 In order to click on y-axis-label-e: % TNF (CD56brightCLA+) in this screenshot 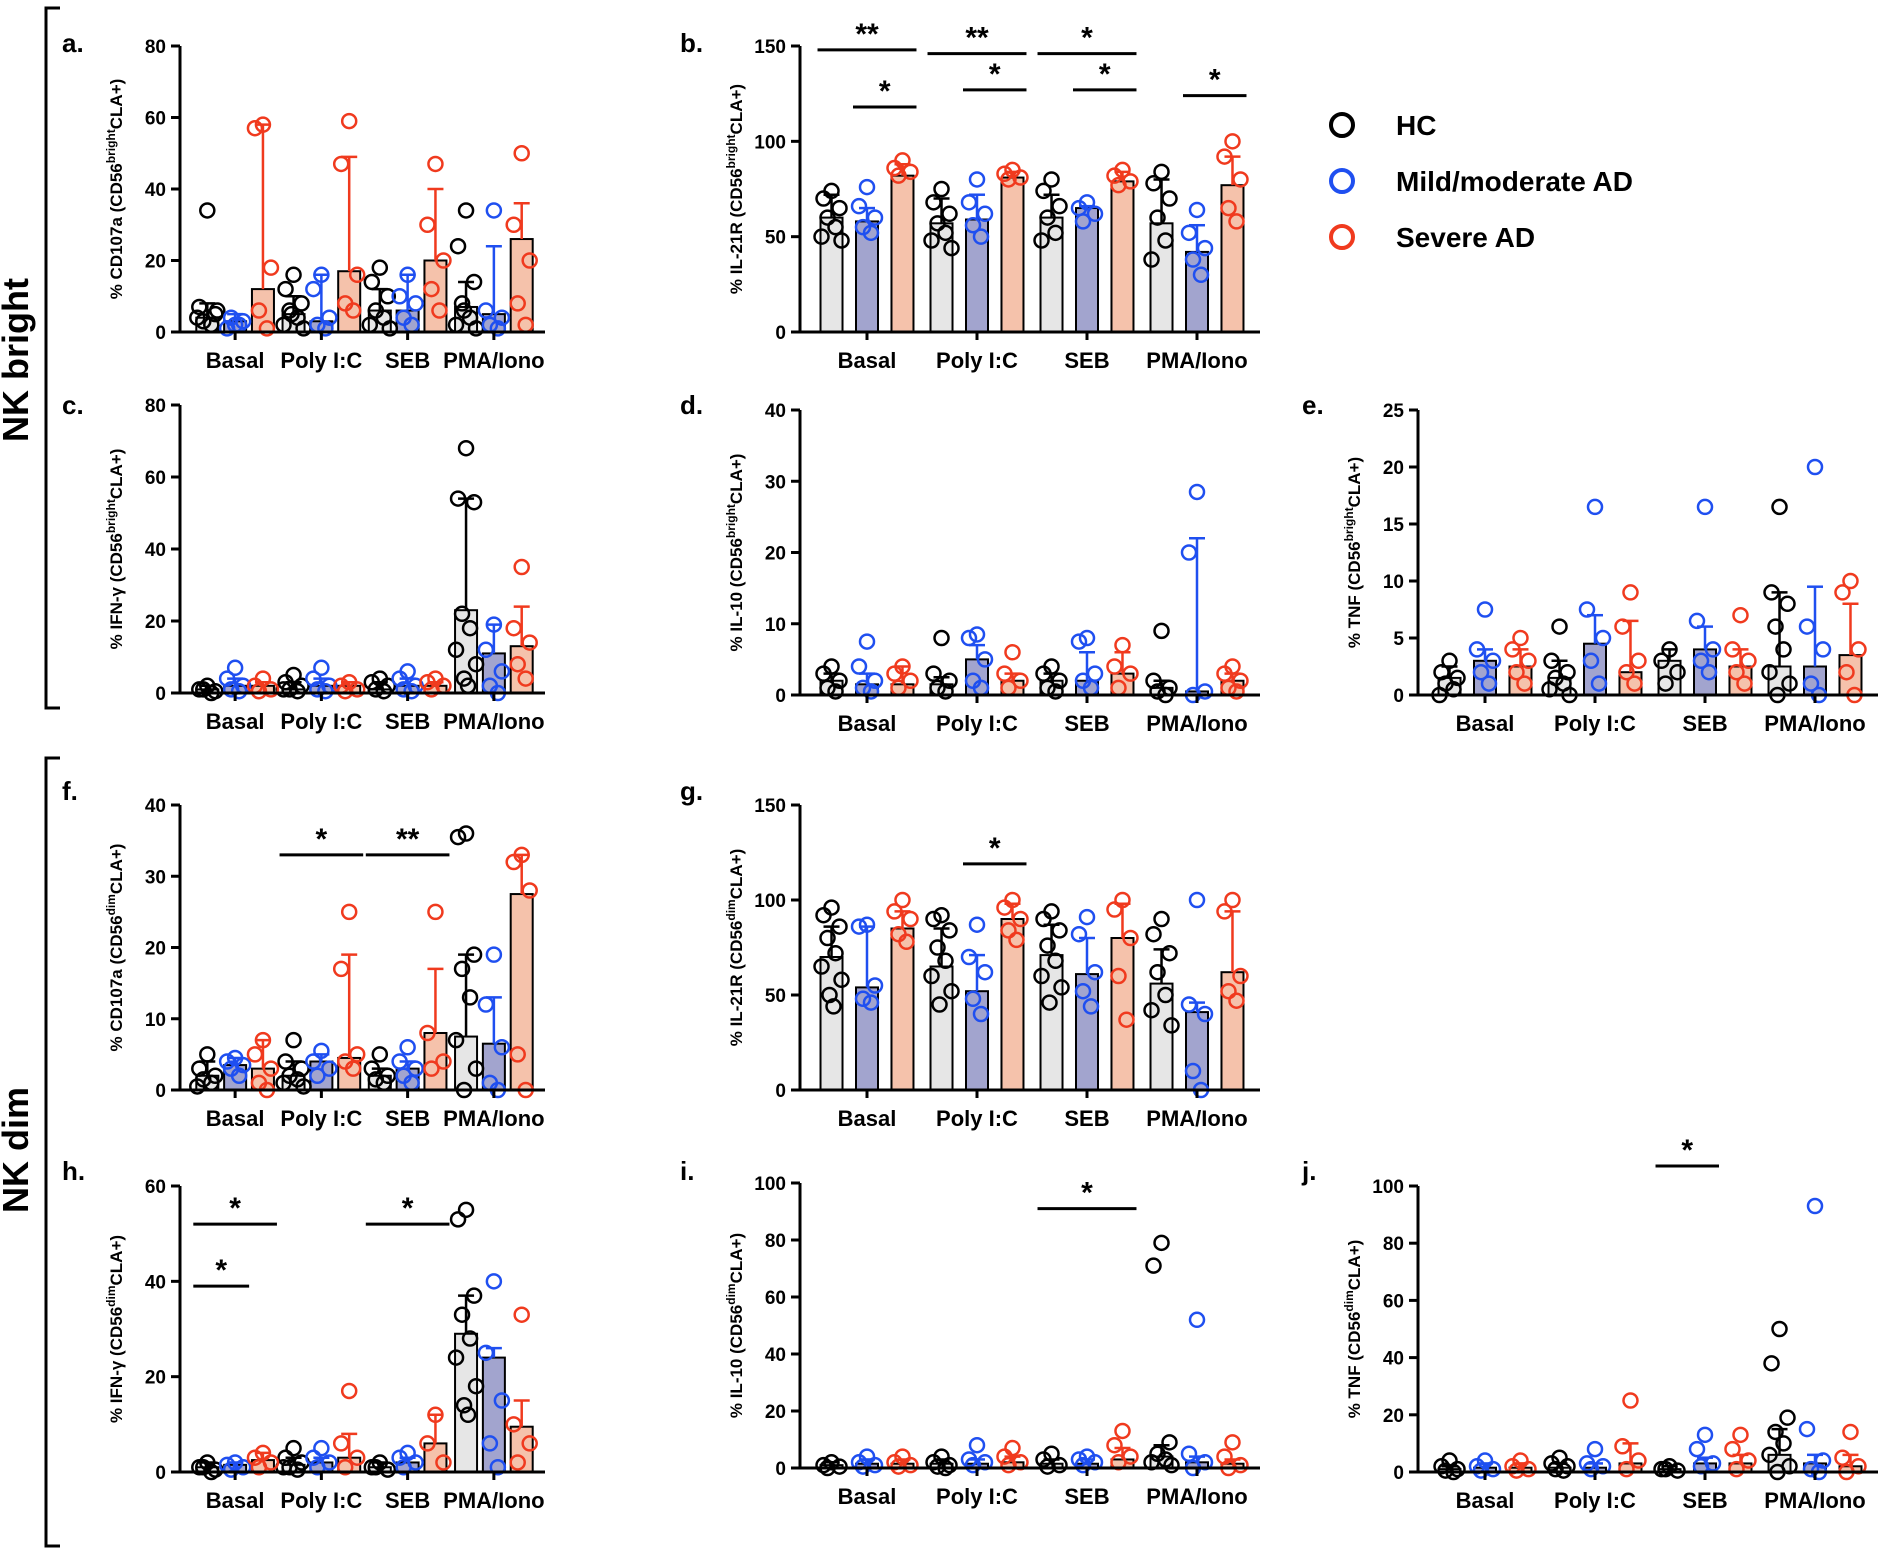, I will do `click(1353, 552)`.